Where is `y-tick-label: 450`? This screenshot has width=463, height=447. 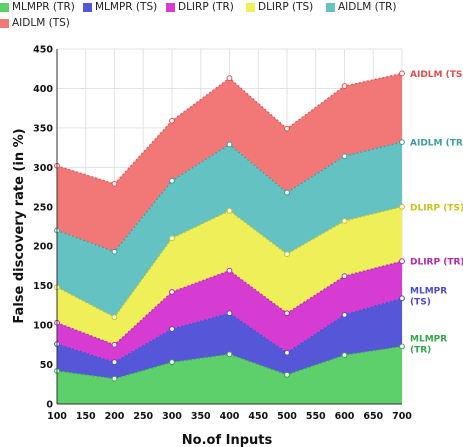 y-tick-label: 450 is located at coordinates (43, 50).